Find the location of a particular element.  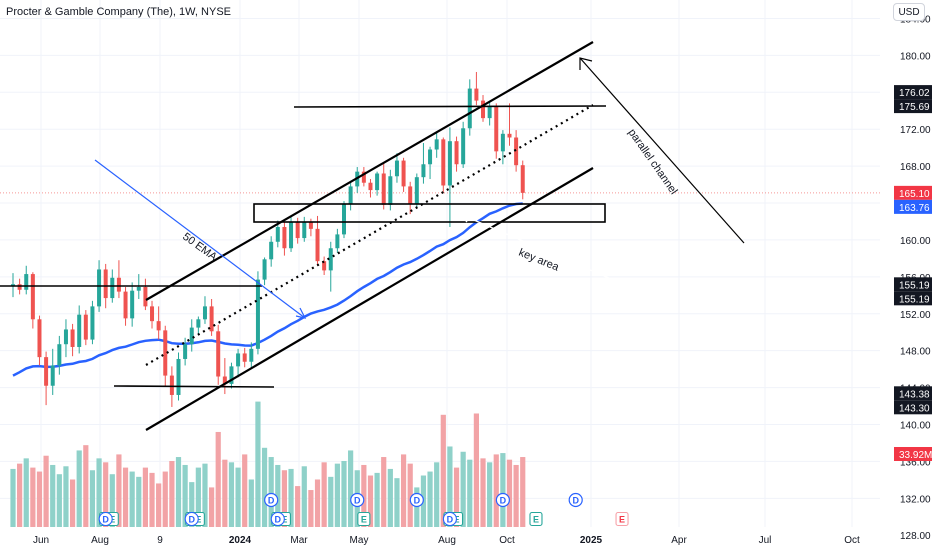

price-tick-label: 172.00 is located at coordinates (915, 130).